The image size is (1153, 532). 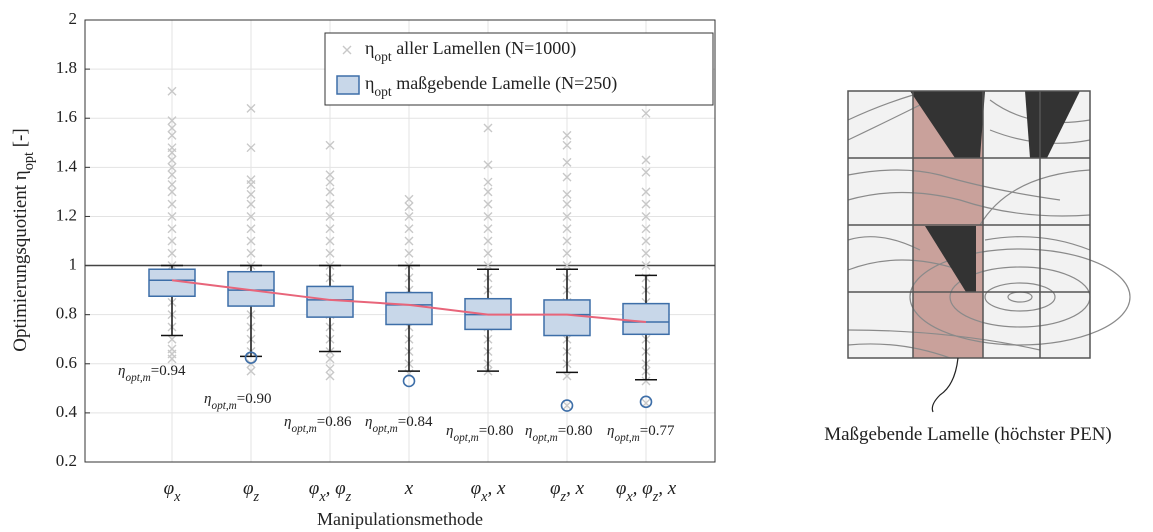 What do you see at coordinates (66, 214) in the screenshot?
I see `y-tick-label: 1.2` at bounding box center [66, 214].